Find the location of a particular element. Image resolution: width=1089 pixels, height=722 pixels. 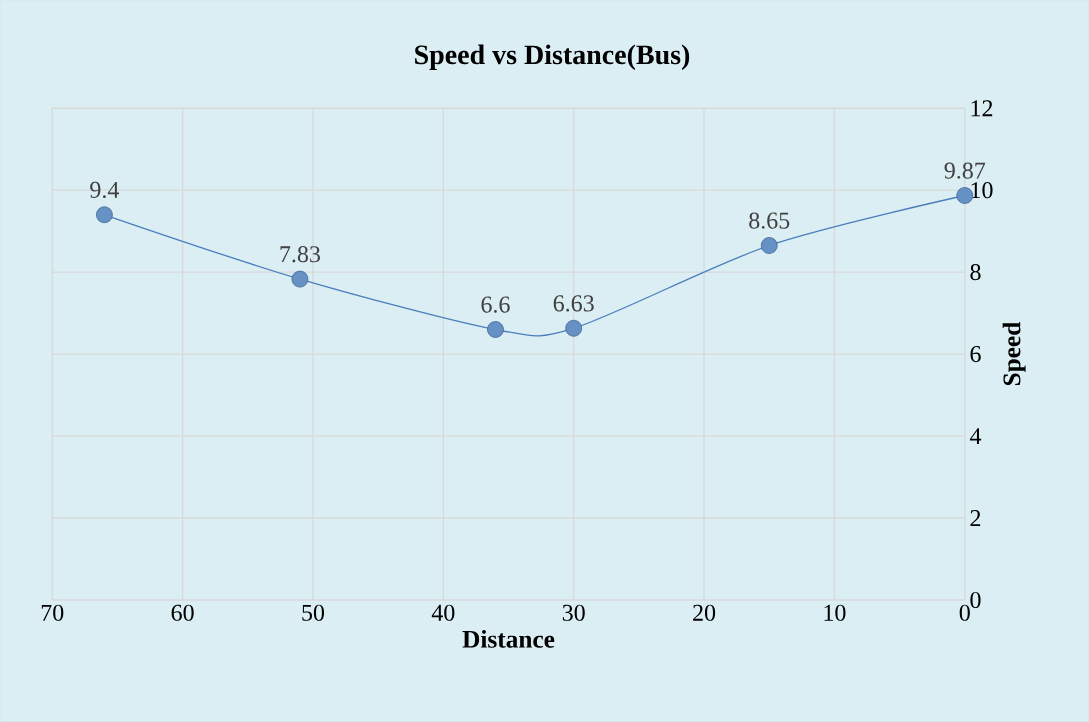

x-tick-label: 50 is located at coordinates (313, 612).